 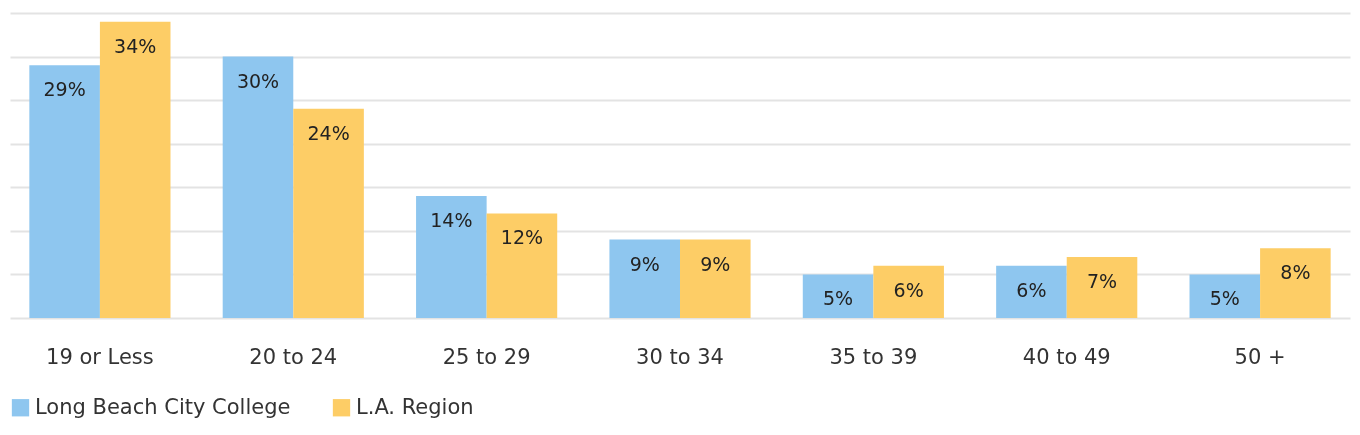 I want to click on data-label: 14%, so click(x=451, y=220).